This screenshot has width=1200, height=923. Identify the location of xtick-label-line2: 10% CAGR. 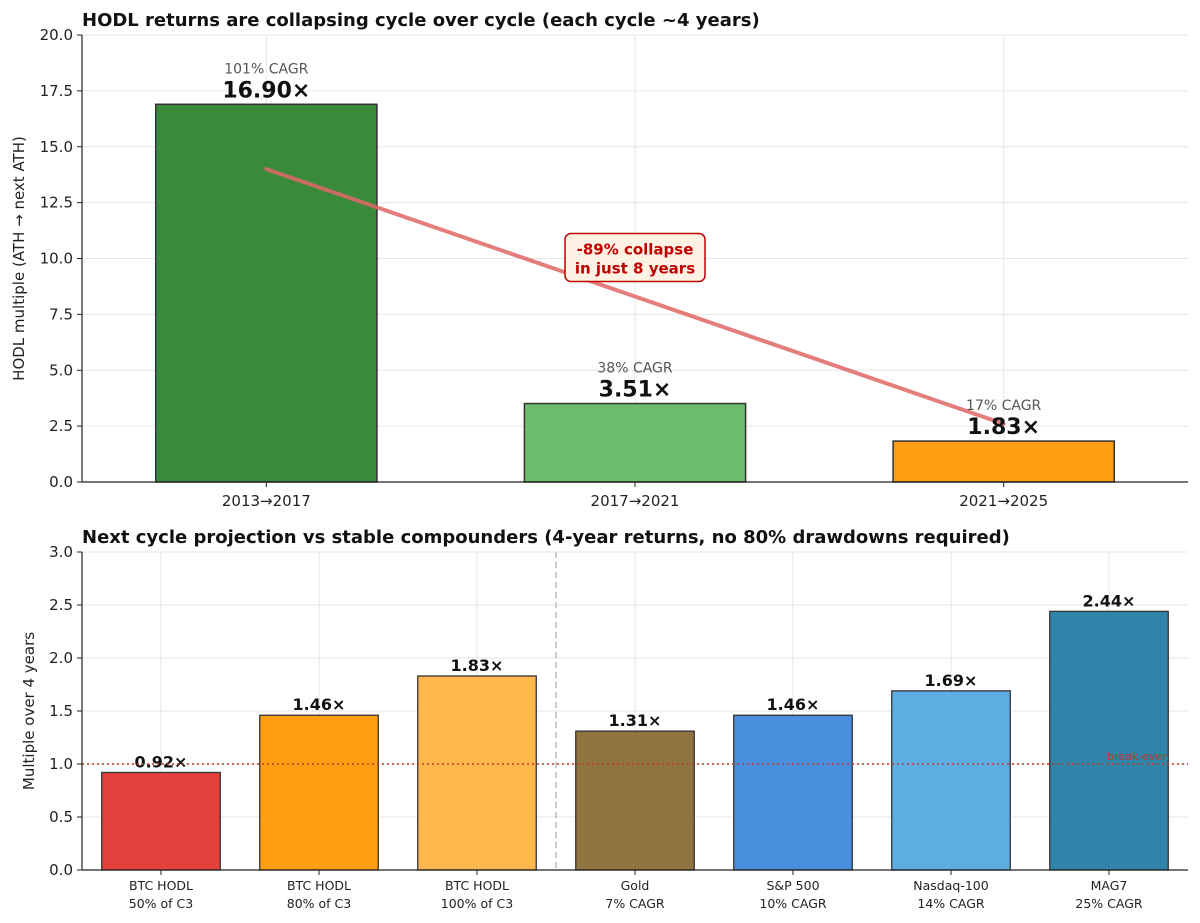
(793, 903).